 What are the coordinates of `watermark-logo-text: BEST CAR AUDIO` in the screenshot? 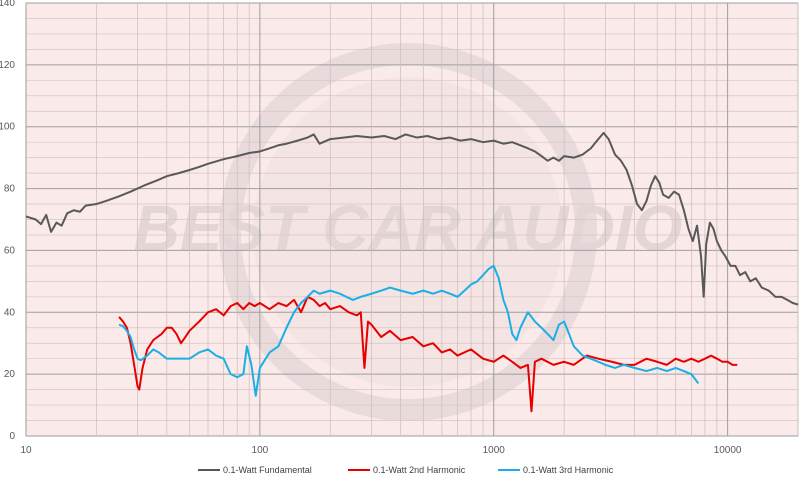 It's located at (408, 228).